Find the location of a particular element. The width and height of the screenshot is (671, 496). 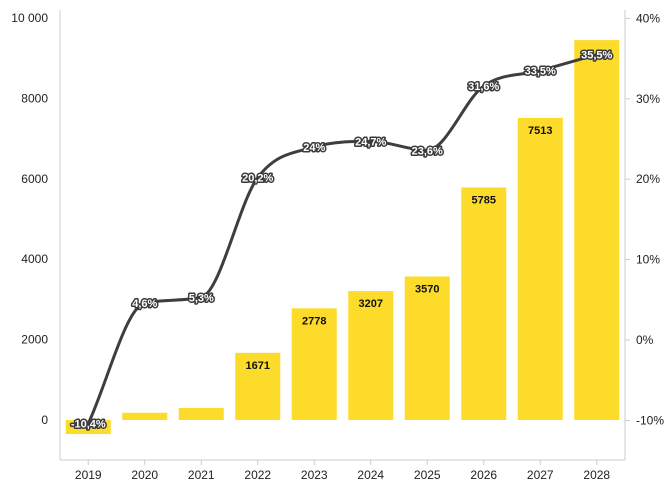

y-right-tick-label: 40% is located at coordinates (648, 18).